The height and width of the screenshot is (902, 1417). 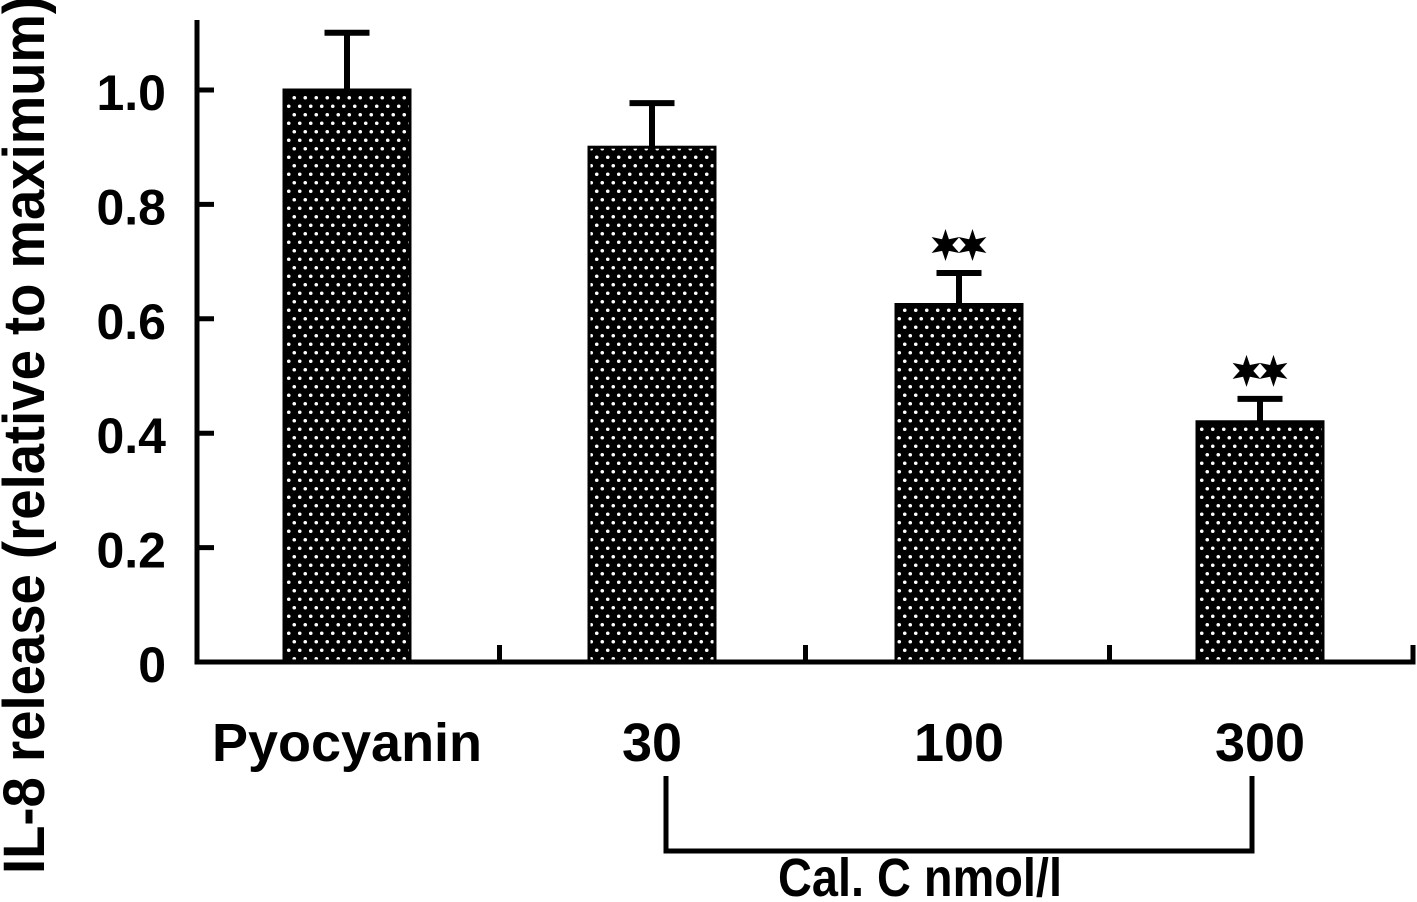 I want to click on y-tick-label-0.2: 0.2, so click(x=131, y=551).